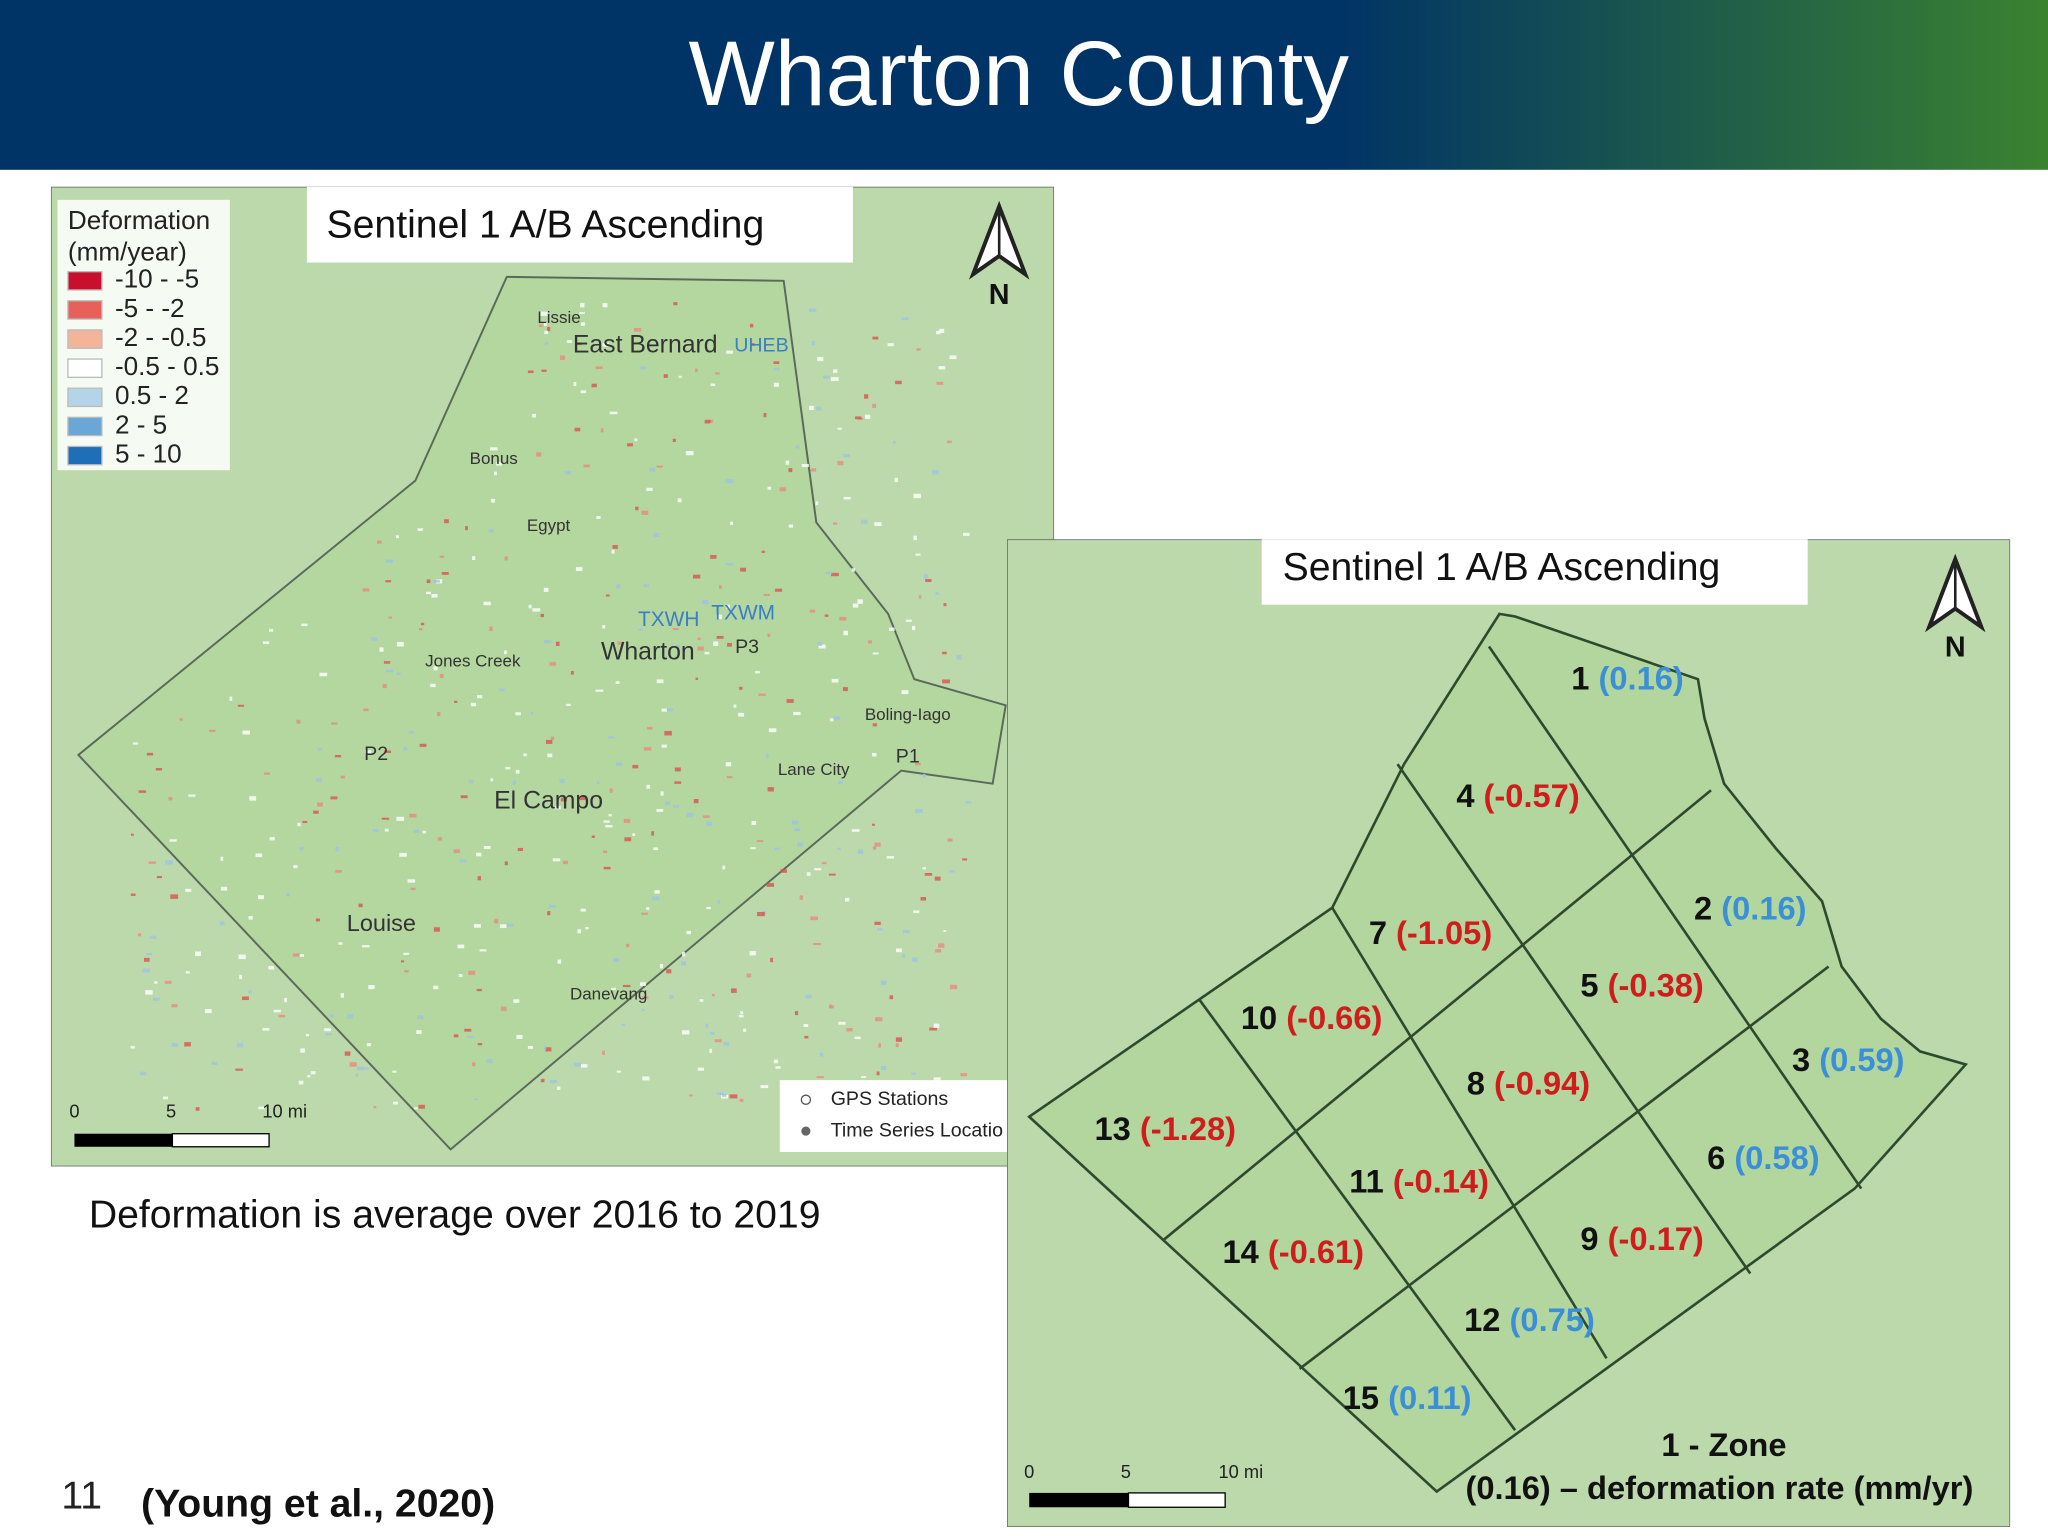  I want to click on legend-label: 5 - 10, so click(148, 453).